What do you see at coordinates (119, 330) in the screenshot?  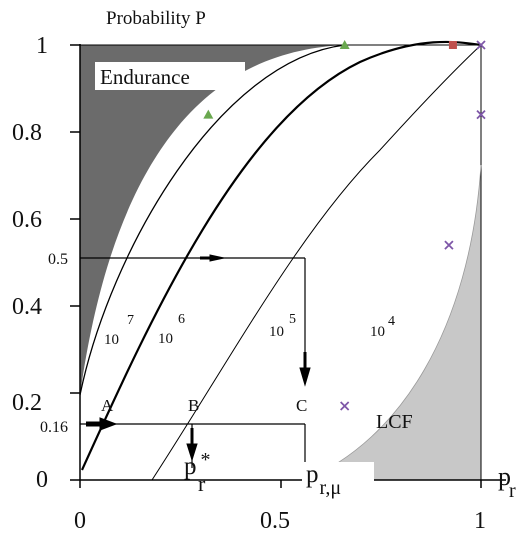 I see `curve-label-10e7: 107` at bounding box center [119, 330].